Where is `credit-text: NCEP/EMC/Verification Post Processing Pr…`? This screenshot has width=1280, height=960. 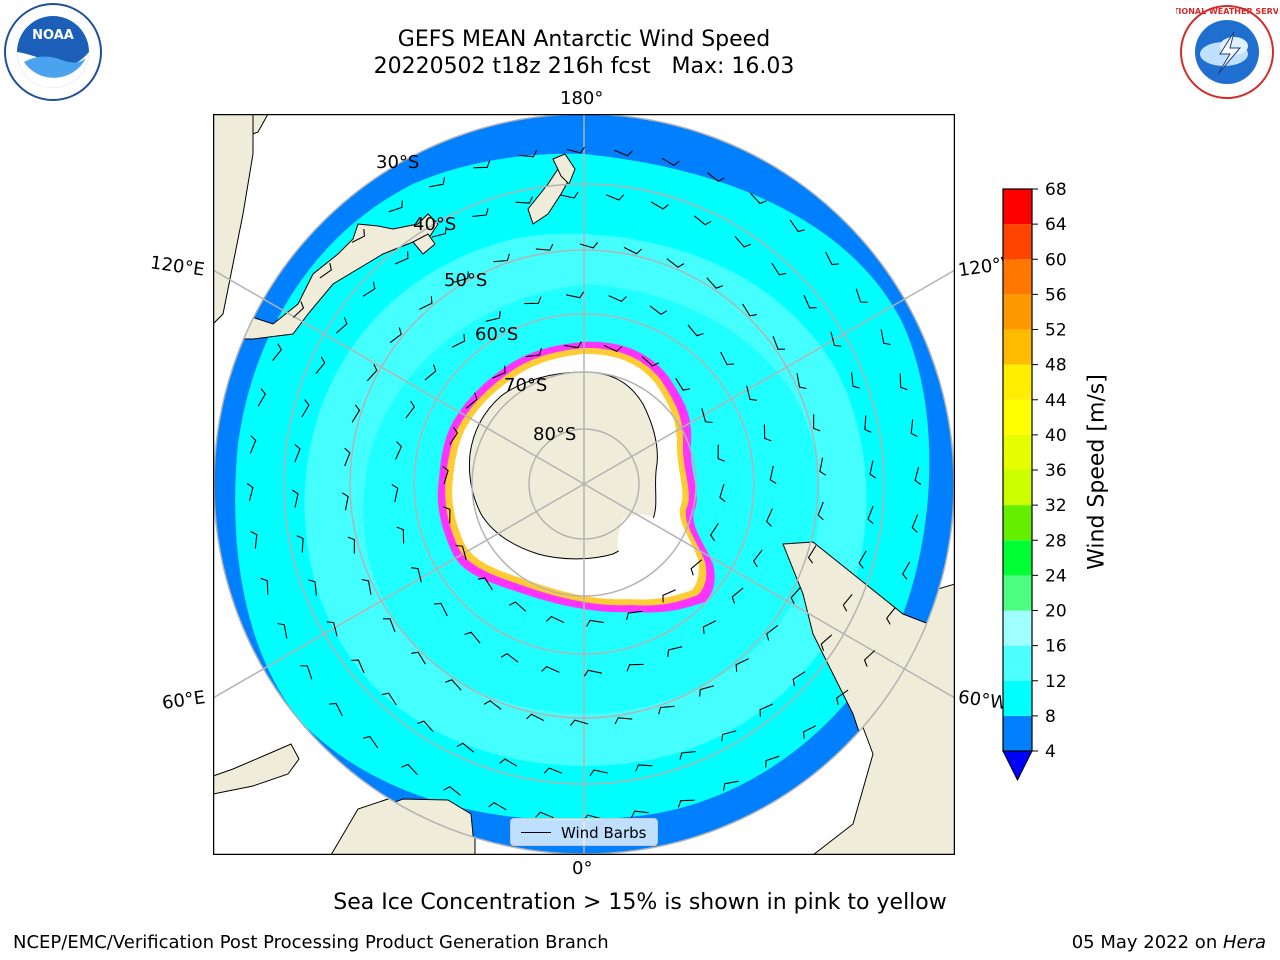
credit-text: NCEP/EMC/Verification Post Processing Pr… is located at coordinates (311, 942).